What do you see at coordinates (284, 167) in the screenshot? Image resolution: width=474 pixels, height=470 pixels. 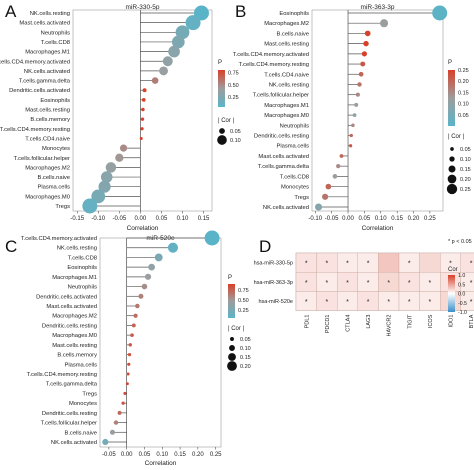 I see `category-label: T.cells.gamma.delta` at bounding box center [284, 167].